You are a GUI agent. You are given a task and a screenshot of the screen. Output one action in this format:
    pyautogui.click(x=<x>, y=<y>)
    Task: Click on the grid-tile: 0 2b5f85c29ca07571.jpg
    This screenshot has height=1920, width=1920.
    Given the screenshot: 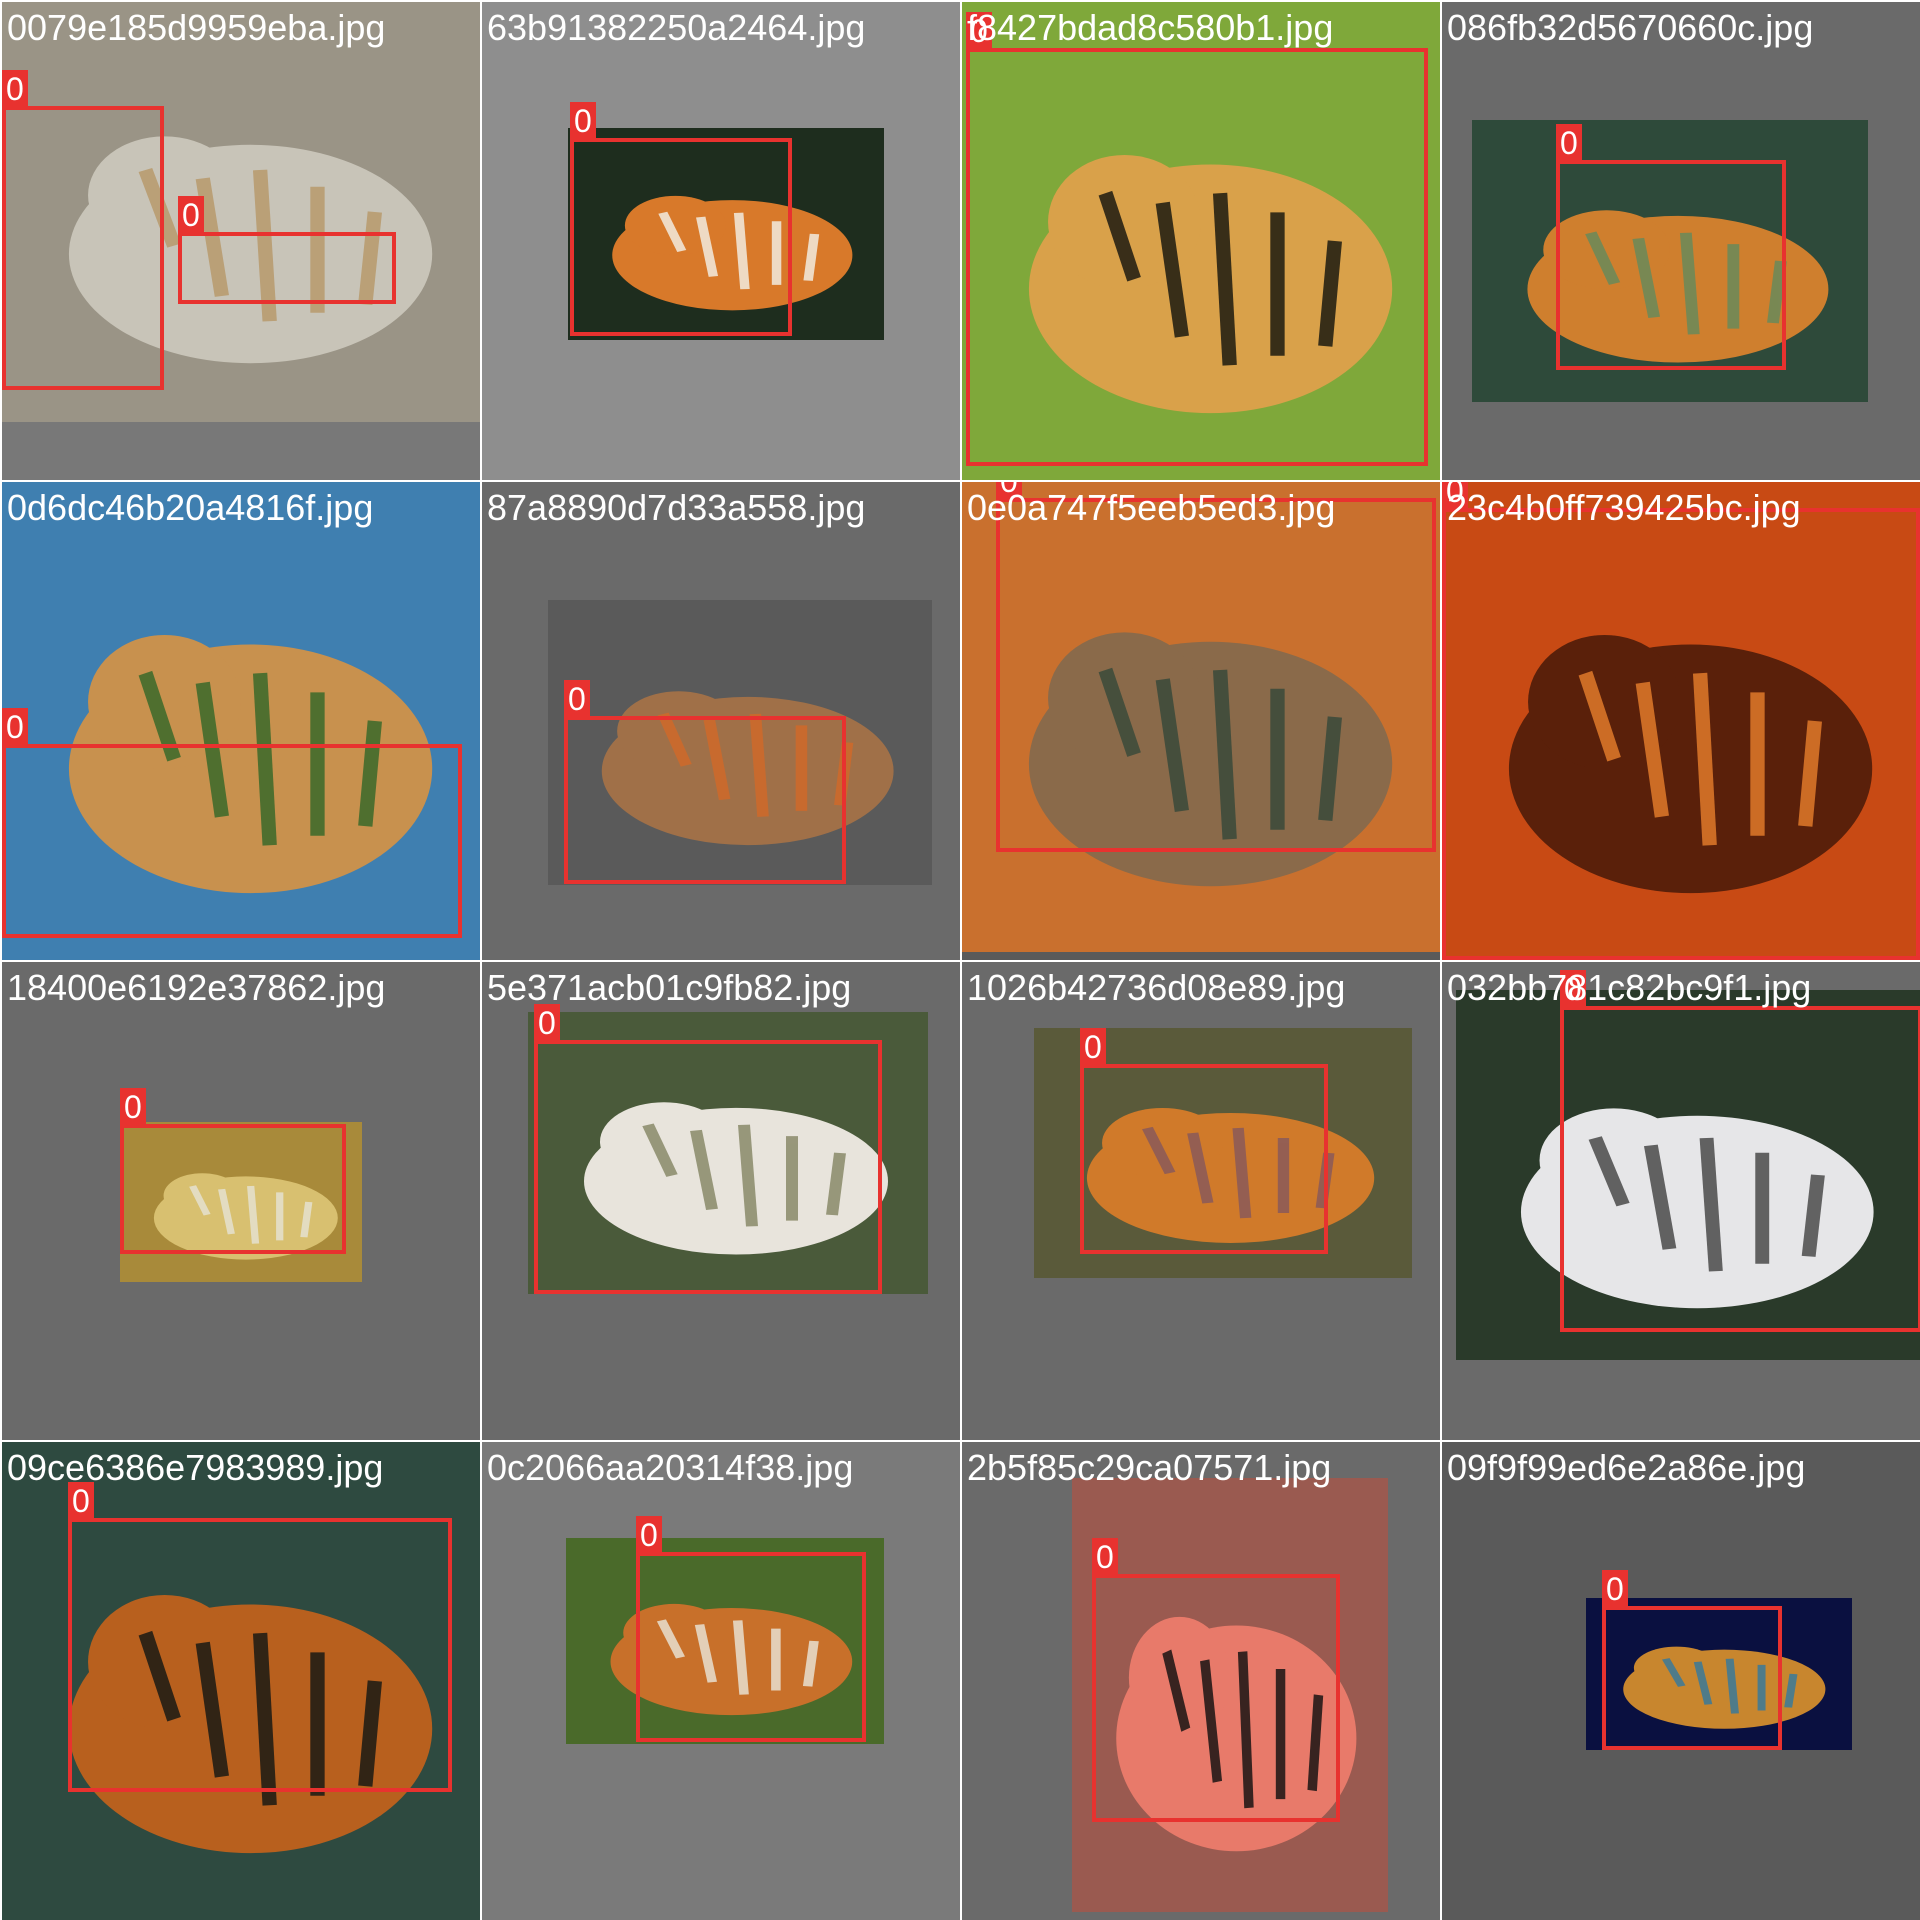 What is the action you would take?
    pyautogui.click(x=1201, y=1681)
    